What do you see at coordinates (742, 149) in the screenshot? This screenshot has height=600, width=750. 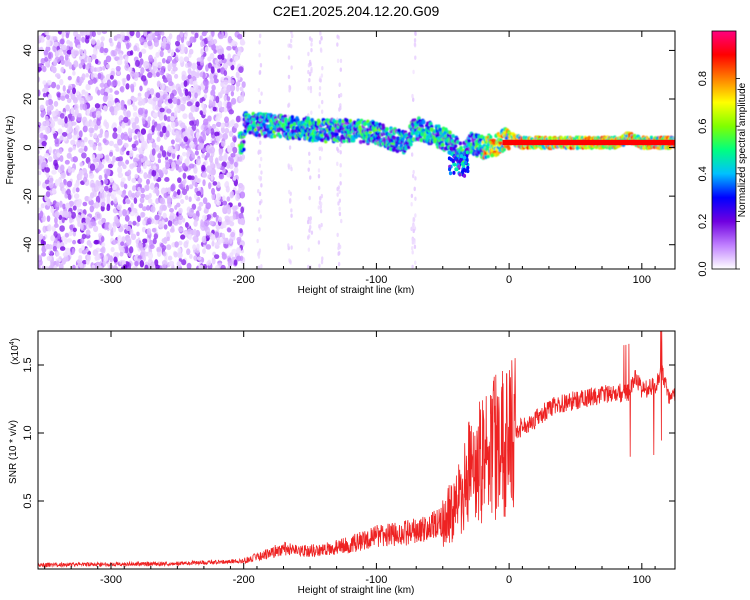 I see `colorbar-label: Normalized spectral amplitude` at bounding box center [742, 149].